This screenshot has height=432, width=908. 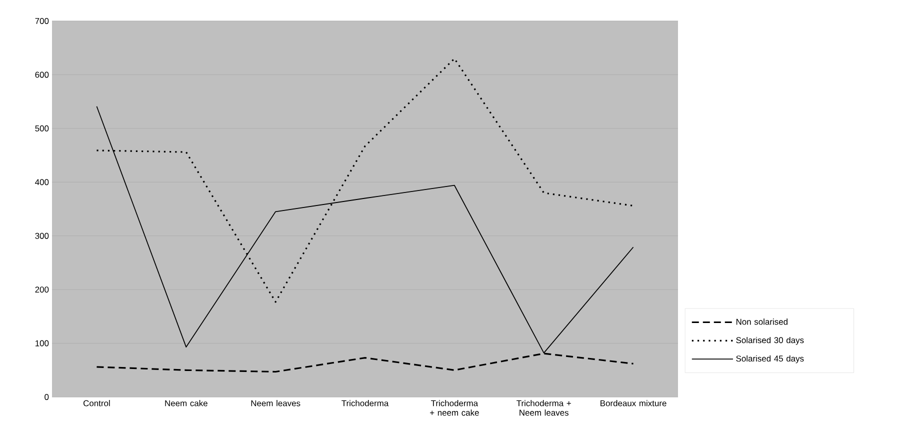 What do you see at coordinates (46, 397) in the screenshot?
I see `y-tick-label: 0` at bounding box center [46, 397].